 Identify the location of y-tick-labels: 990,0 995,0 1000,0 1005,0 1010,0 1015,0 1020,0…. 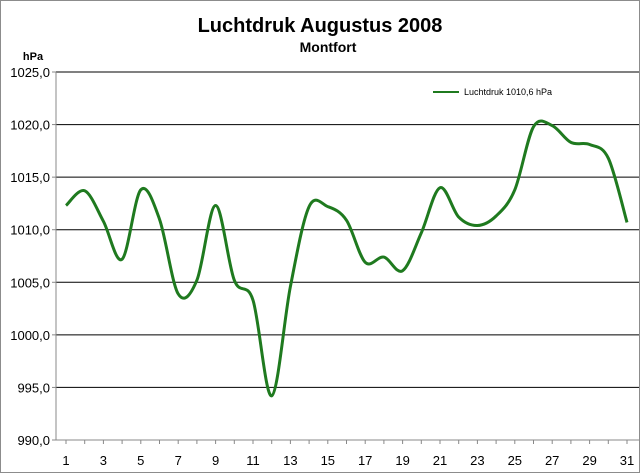
(30, 256).